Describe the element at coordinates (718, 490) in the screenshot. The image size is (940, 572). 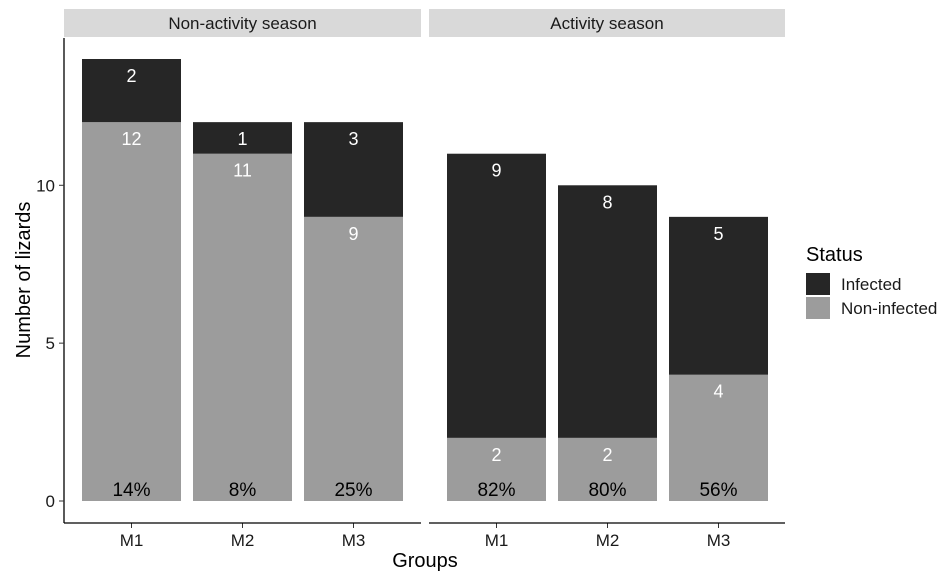
I see `percent-infected-label: 56%` at that location.